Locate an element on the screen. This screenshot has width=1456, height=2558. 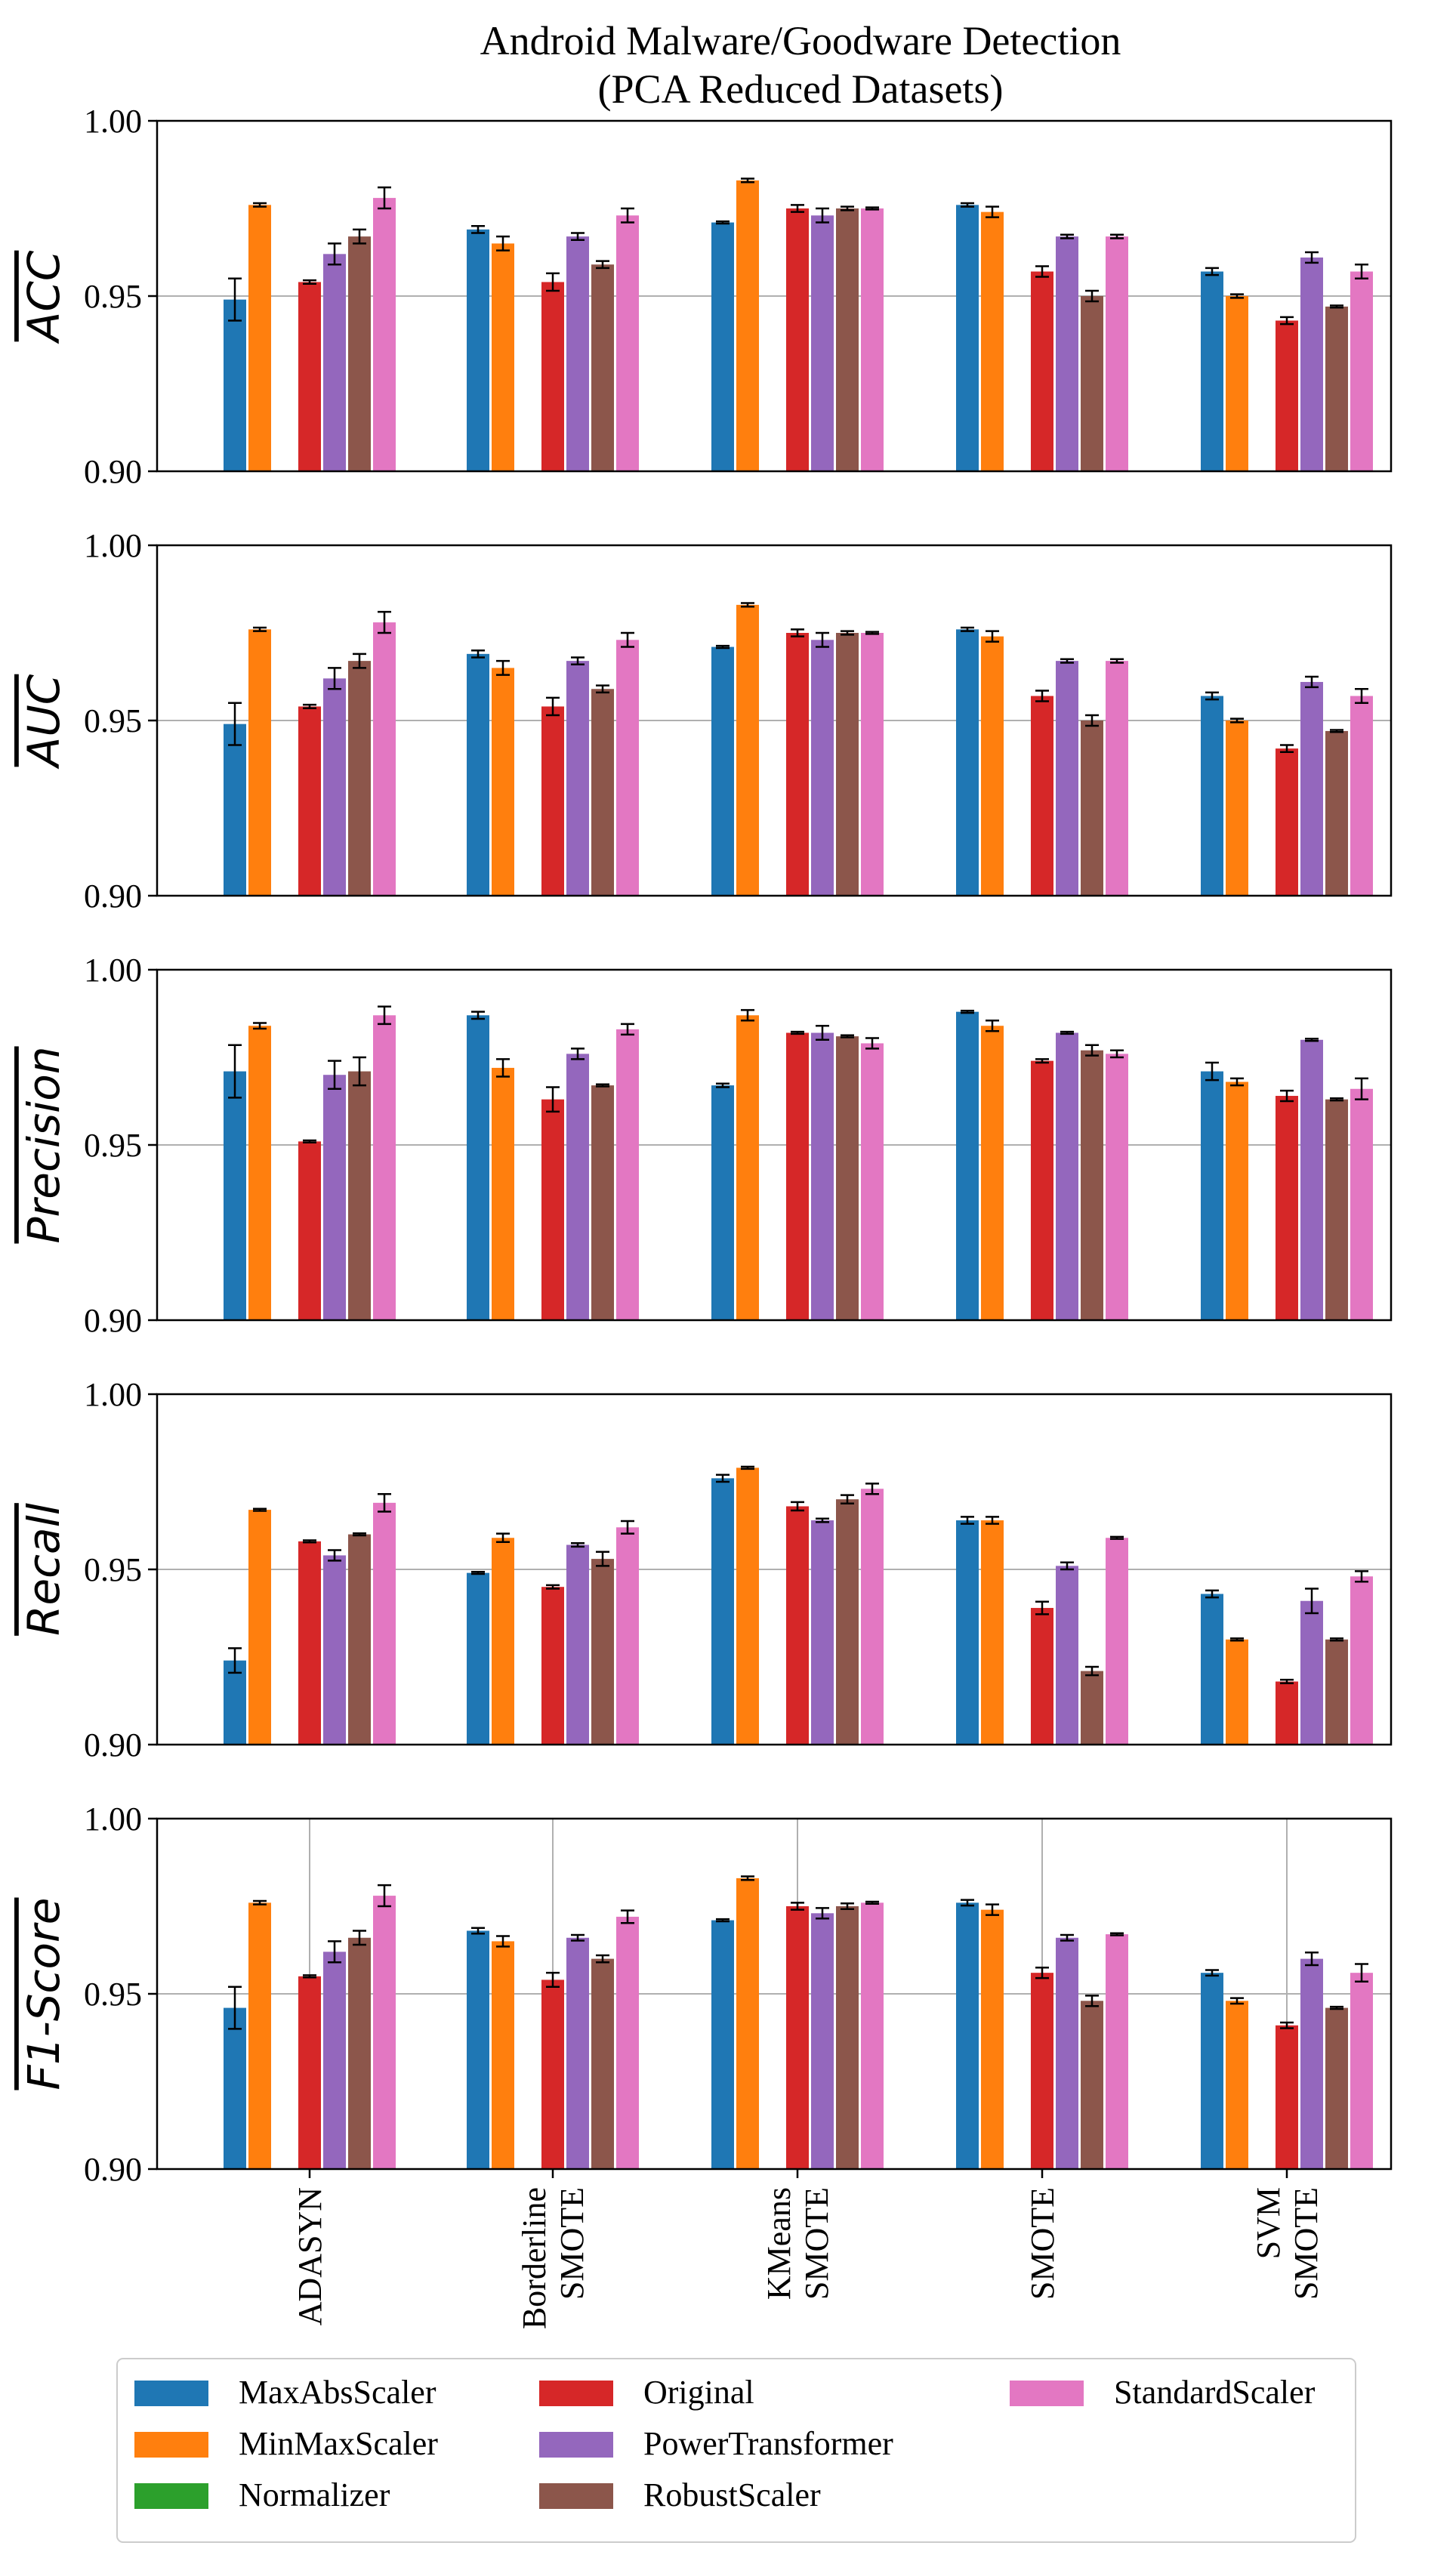
y-axis-label: Precision is located at coordinates (43, 1145).